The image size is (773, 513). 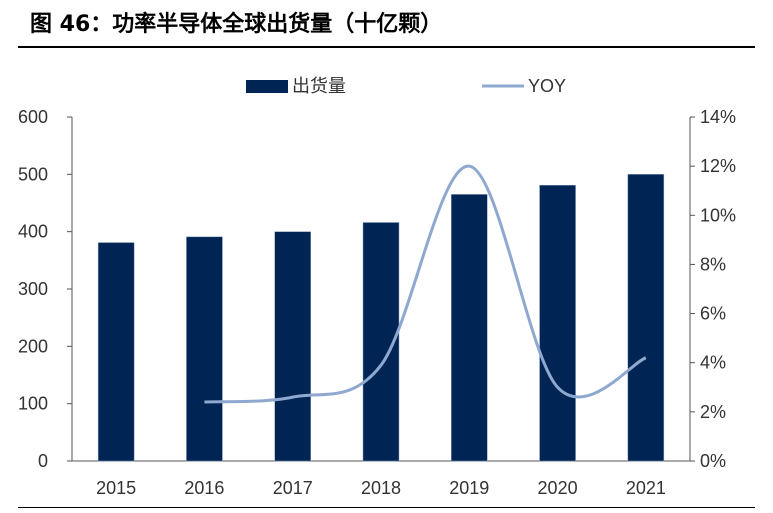 I want to click on left-tick-label: 200, so click(x=33, y=346).